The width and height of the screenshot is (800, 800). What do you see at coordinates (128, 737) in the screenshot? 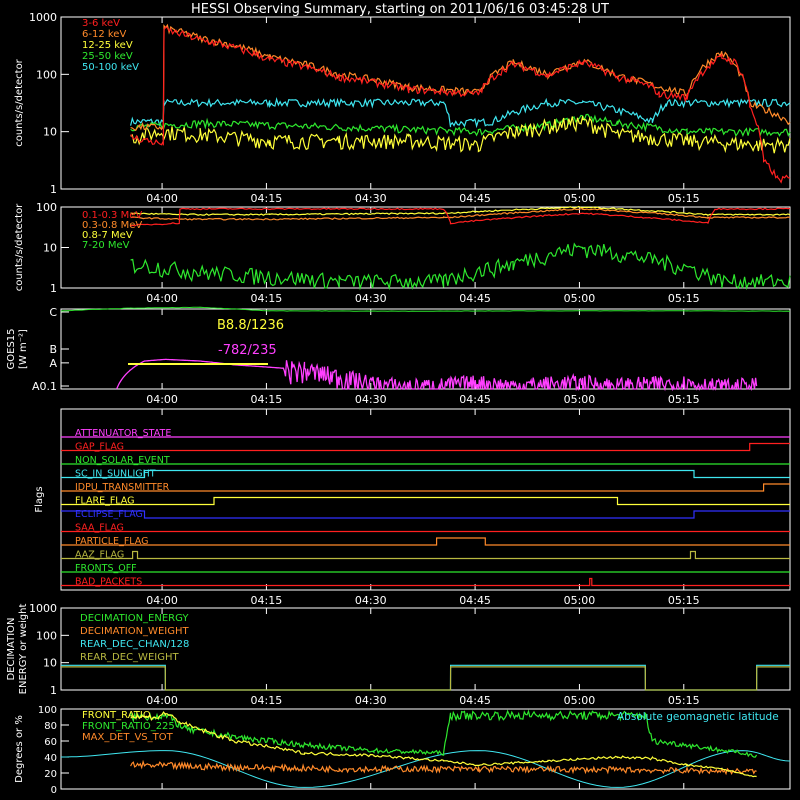
I see `ratio-legend-item: MAX_DET_VS_TOT` at bounding box center [128, 737].